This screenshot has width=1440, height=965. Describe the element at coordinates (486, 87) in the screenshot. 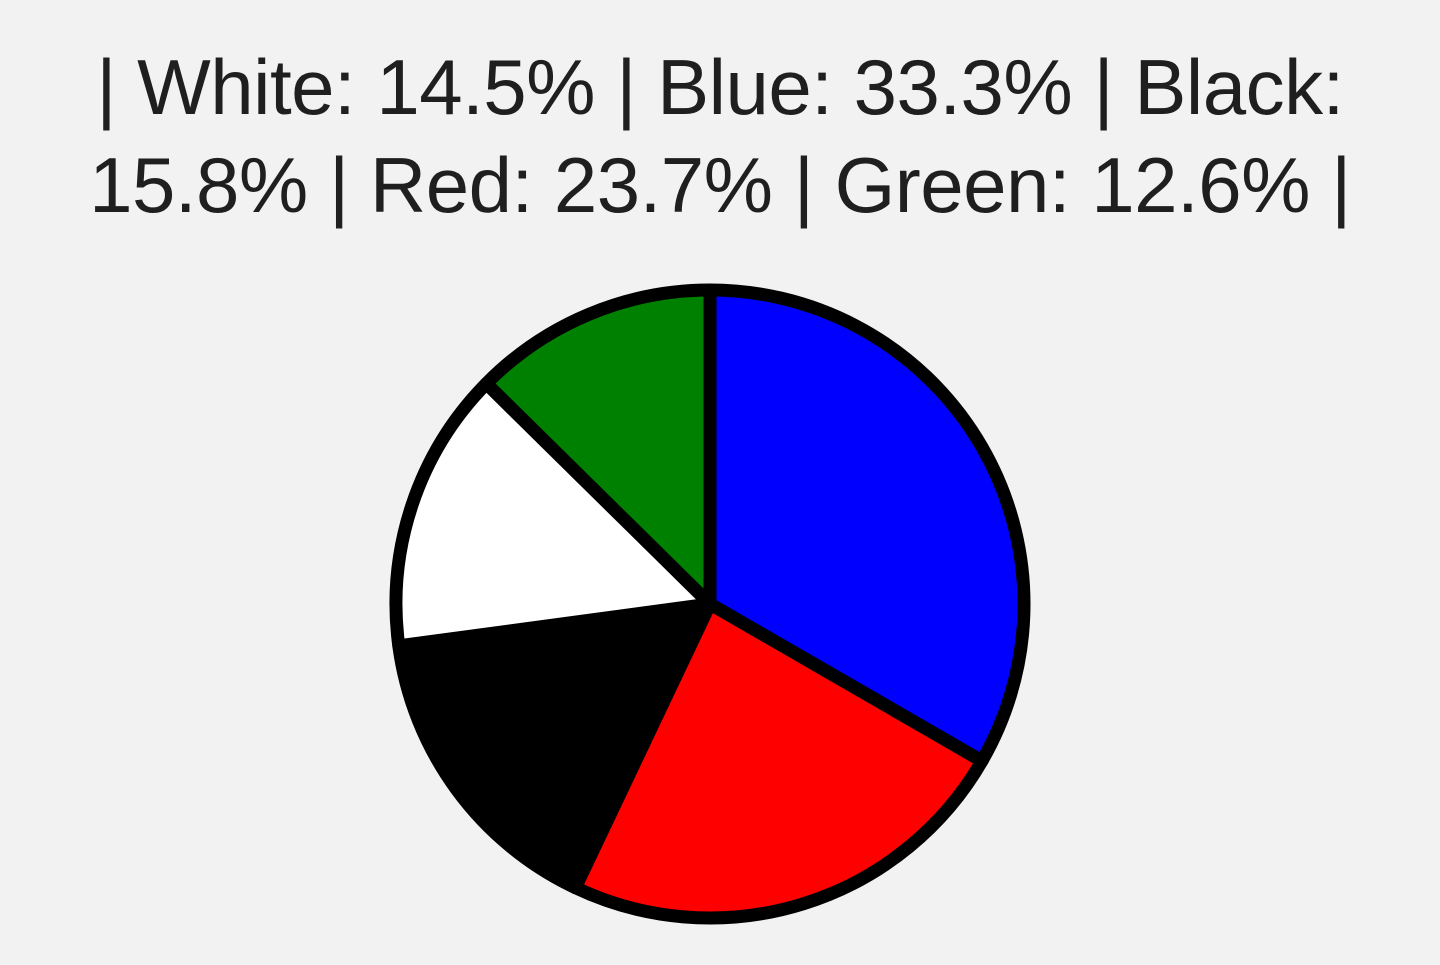

I see `legend-percent: 14.5%` at that location.